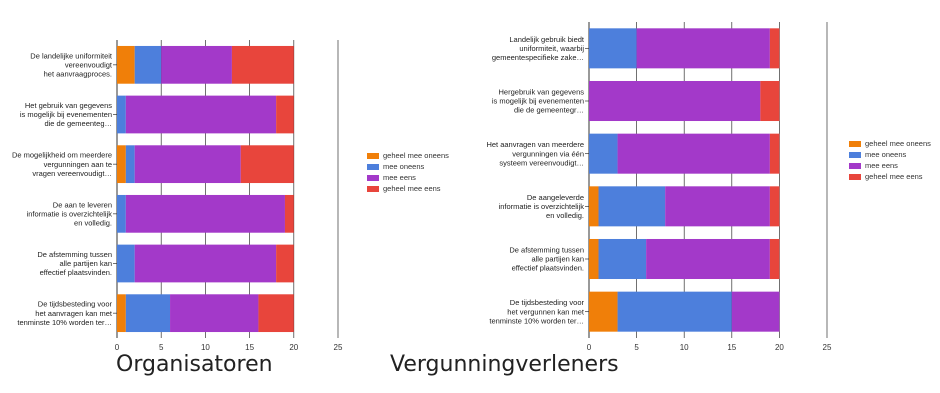  Describe the element at coordinates (194, 364) in the screenshot. I see `caption-organisatoren: Organisatoren` at that location.